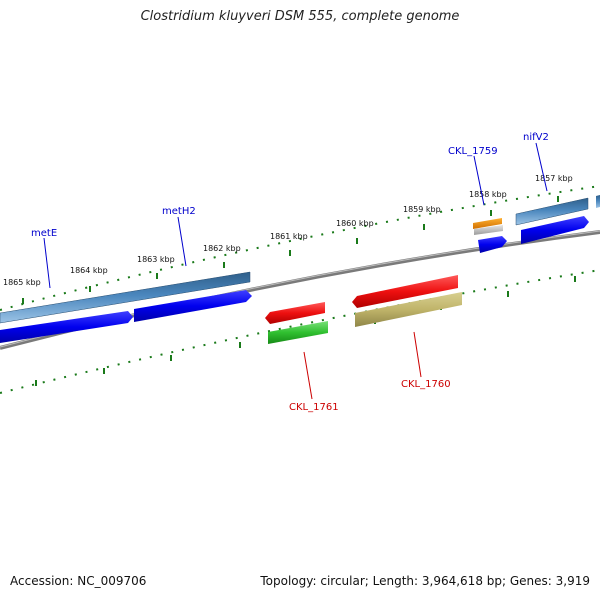 The height and width of the screenshot is (600, 600). I want to click on leader-metH2, so click(182, 241).